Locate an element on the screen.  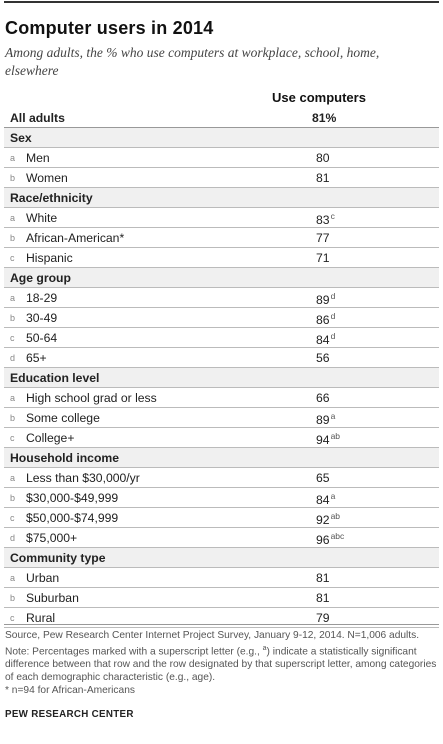
table-row: b 30-49 86d is located at coordinates (221, 318).